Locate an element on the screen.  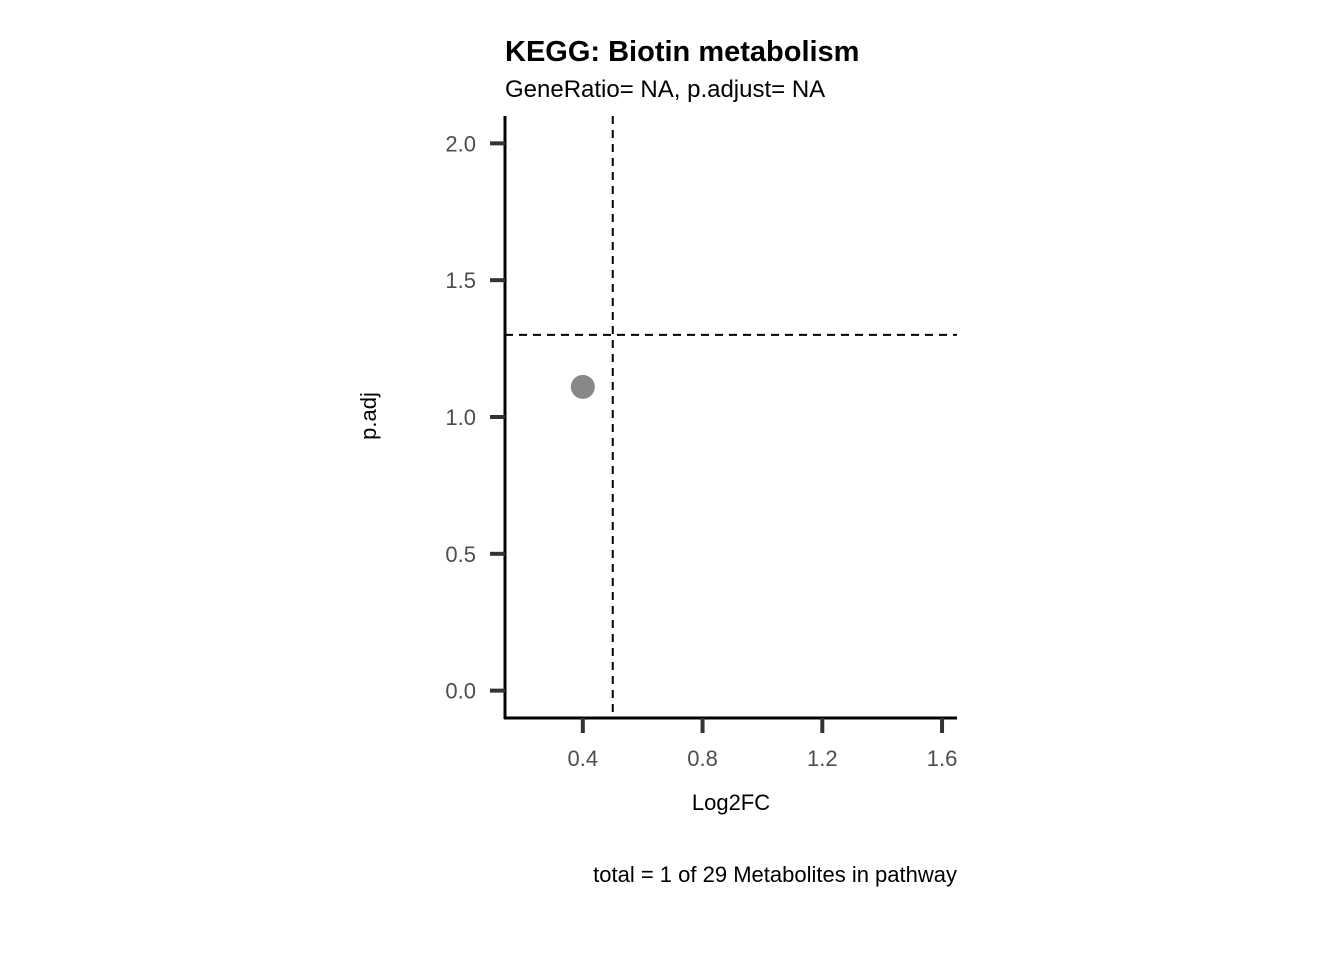
y-axis-title: p.adj is located at coordinates (368, 416).